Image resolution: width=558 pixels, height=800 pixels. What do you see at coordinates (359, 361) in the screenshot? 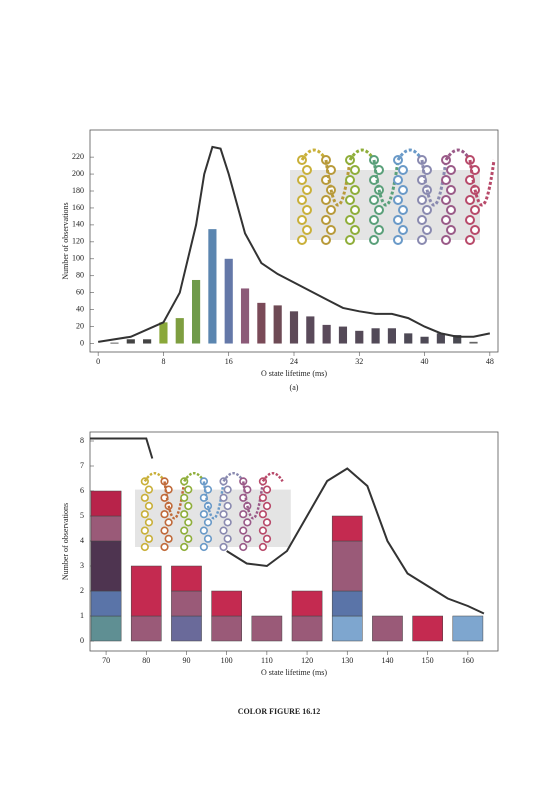
I see `x-tick-label: 32` at bounding box center [359, 361].